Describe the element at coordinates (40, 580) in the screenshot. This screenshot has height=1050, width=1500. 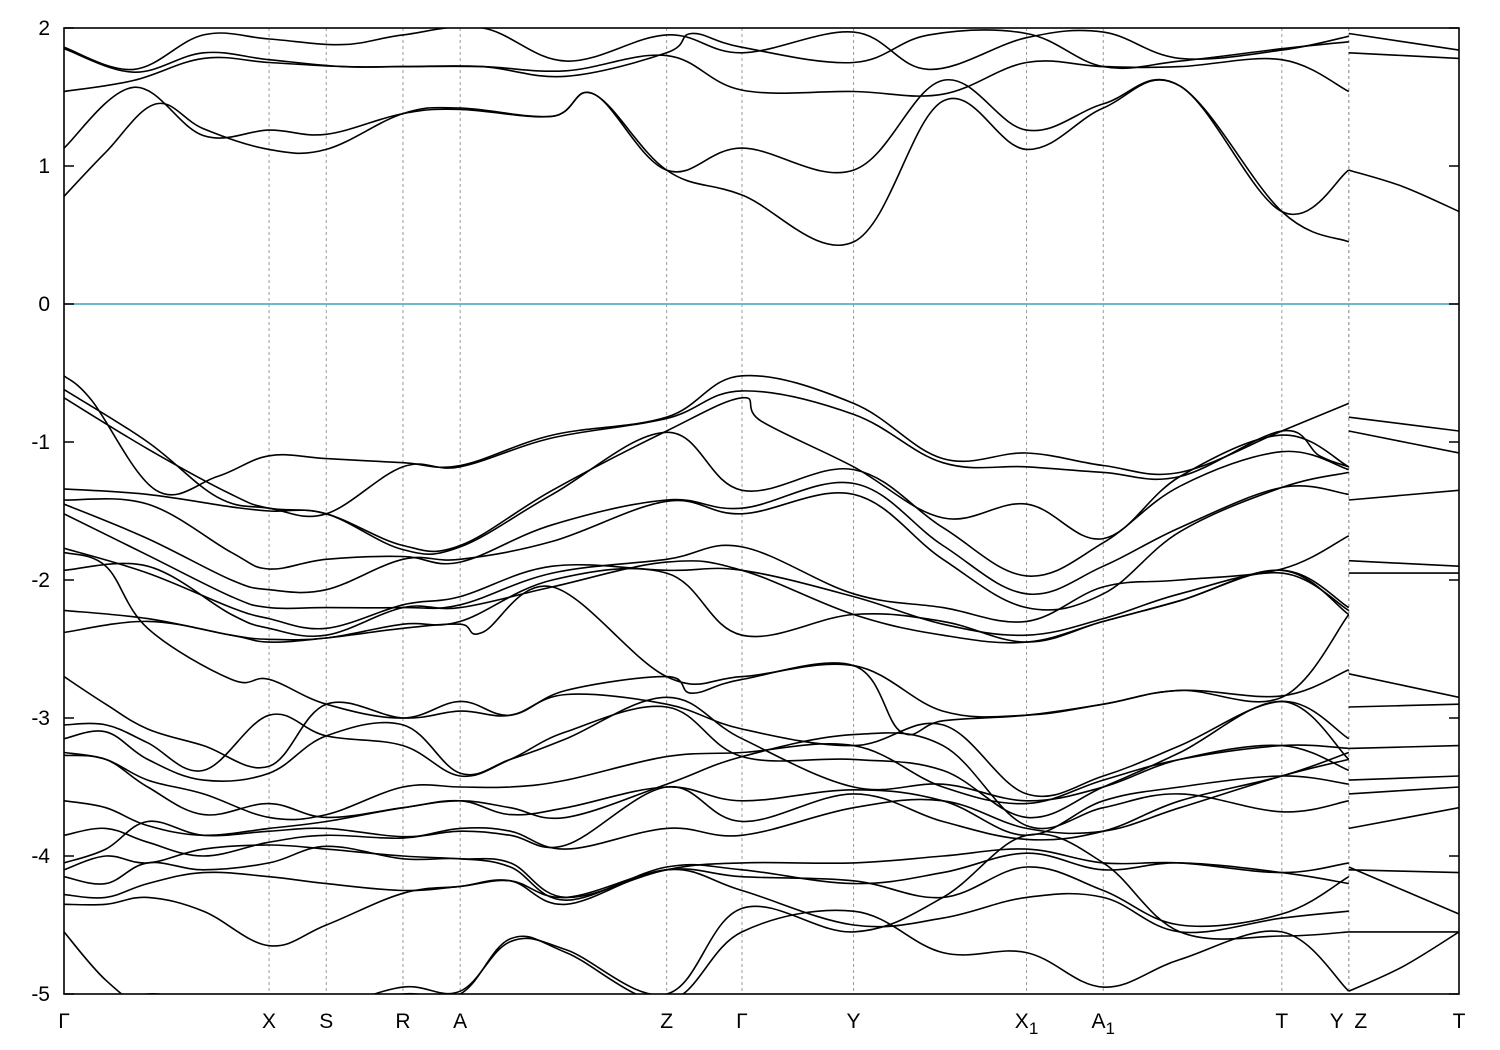
I see `y-tick-label-4: -2` at that location.